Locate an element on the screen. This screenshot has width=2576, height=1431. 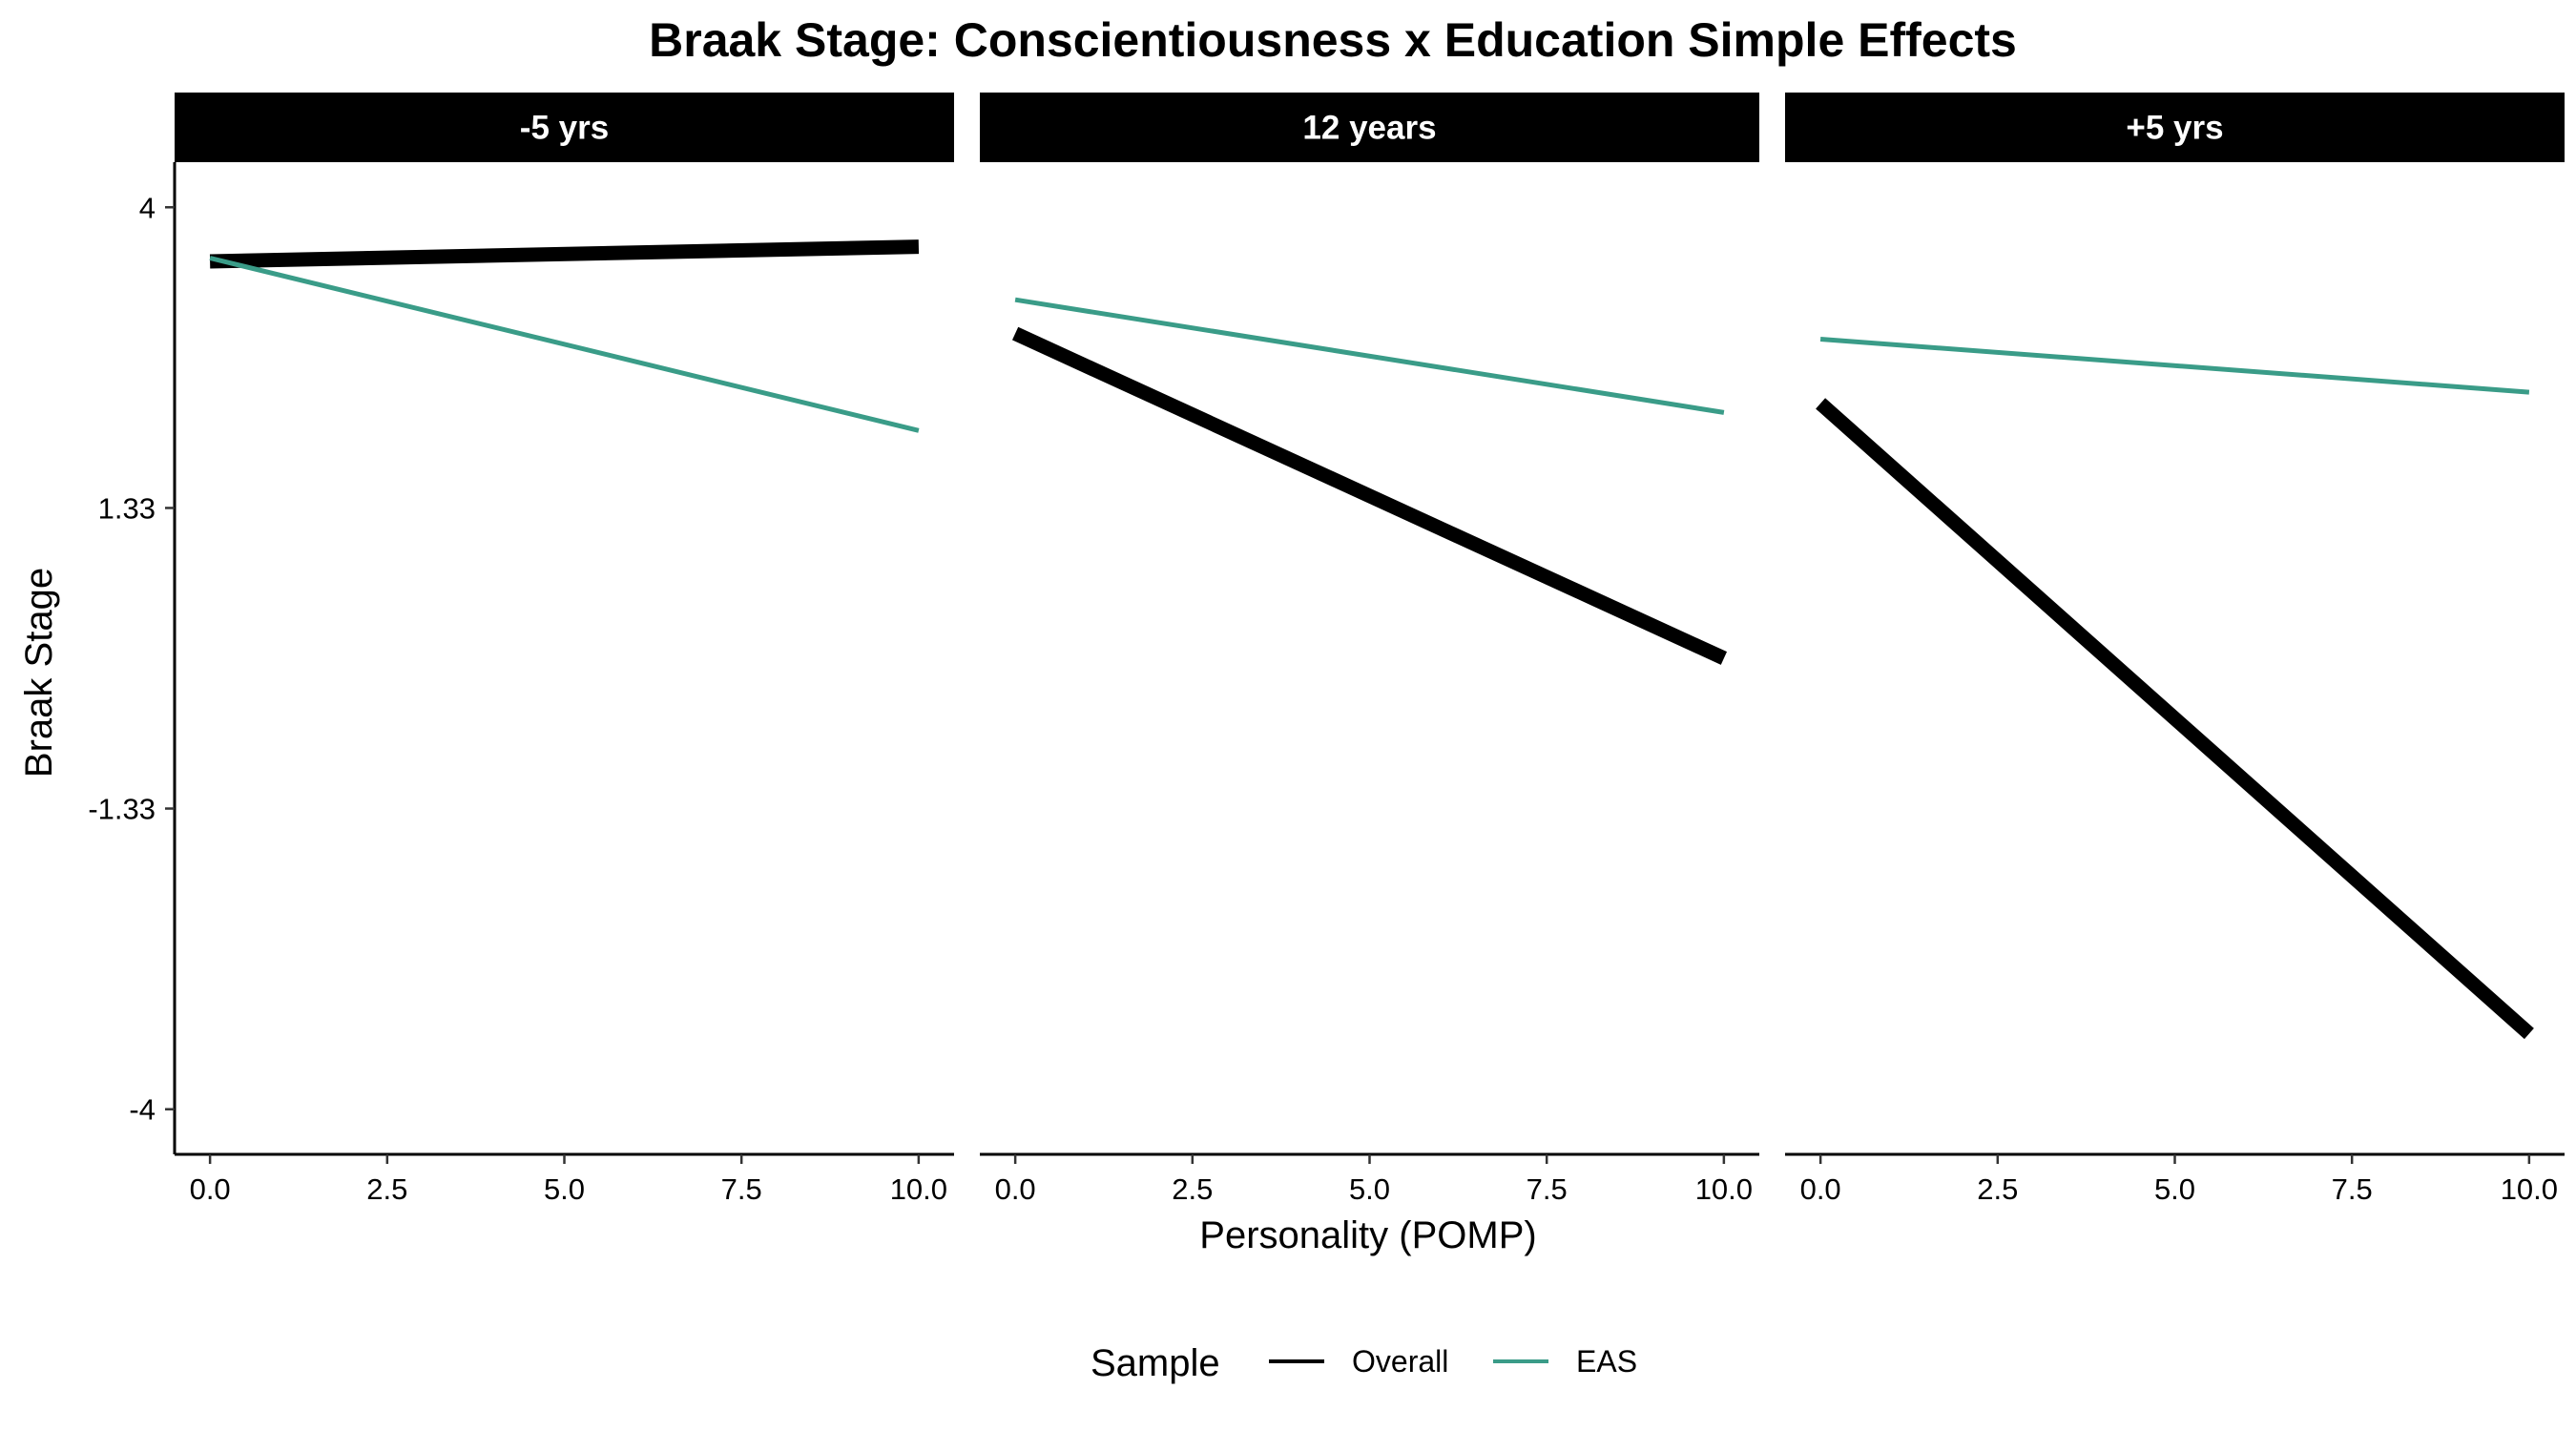
legend-item-overall: Overall is located at coordinates (1358, 1361).